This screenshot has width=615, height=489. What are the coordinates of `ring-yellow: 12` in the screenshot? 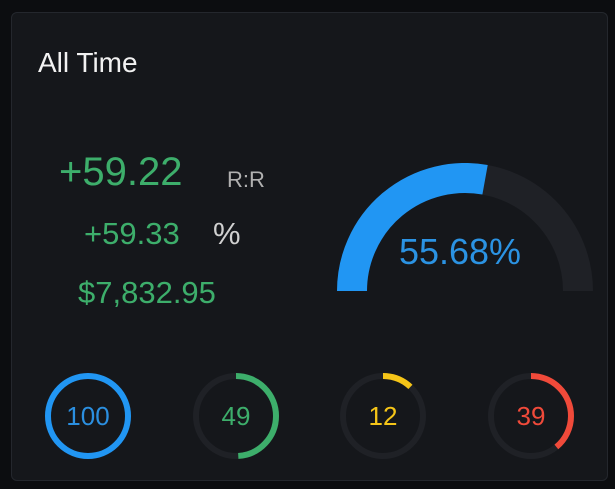 It's located at (383, 416).